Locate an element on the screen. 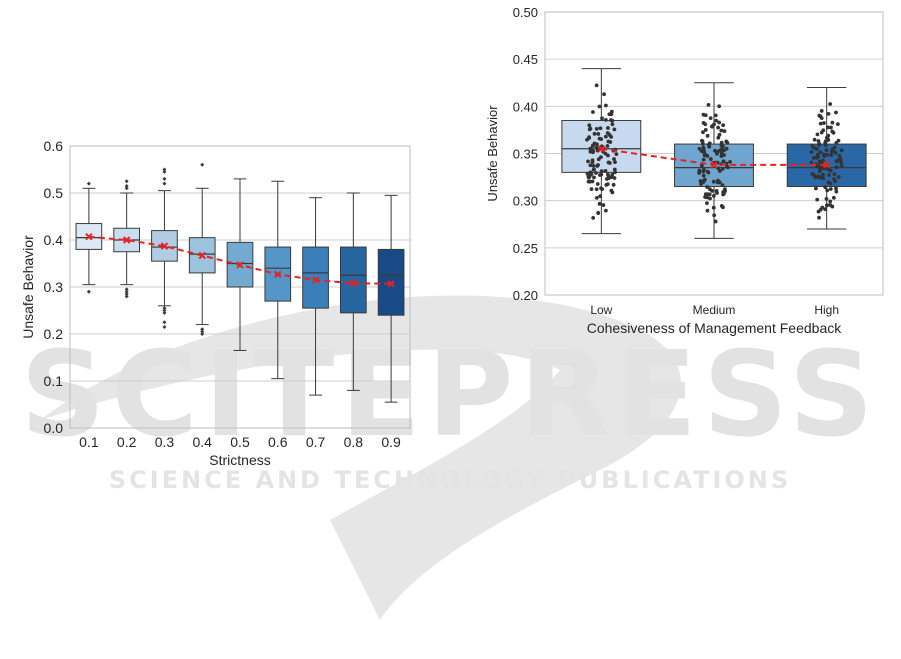 This screenshot has width=901, height=659. box is located at coordinates (391, 282).